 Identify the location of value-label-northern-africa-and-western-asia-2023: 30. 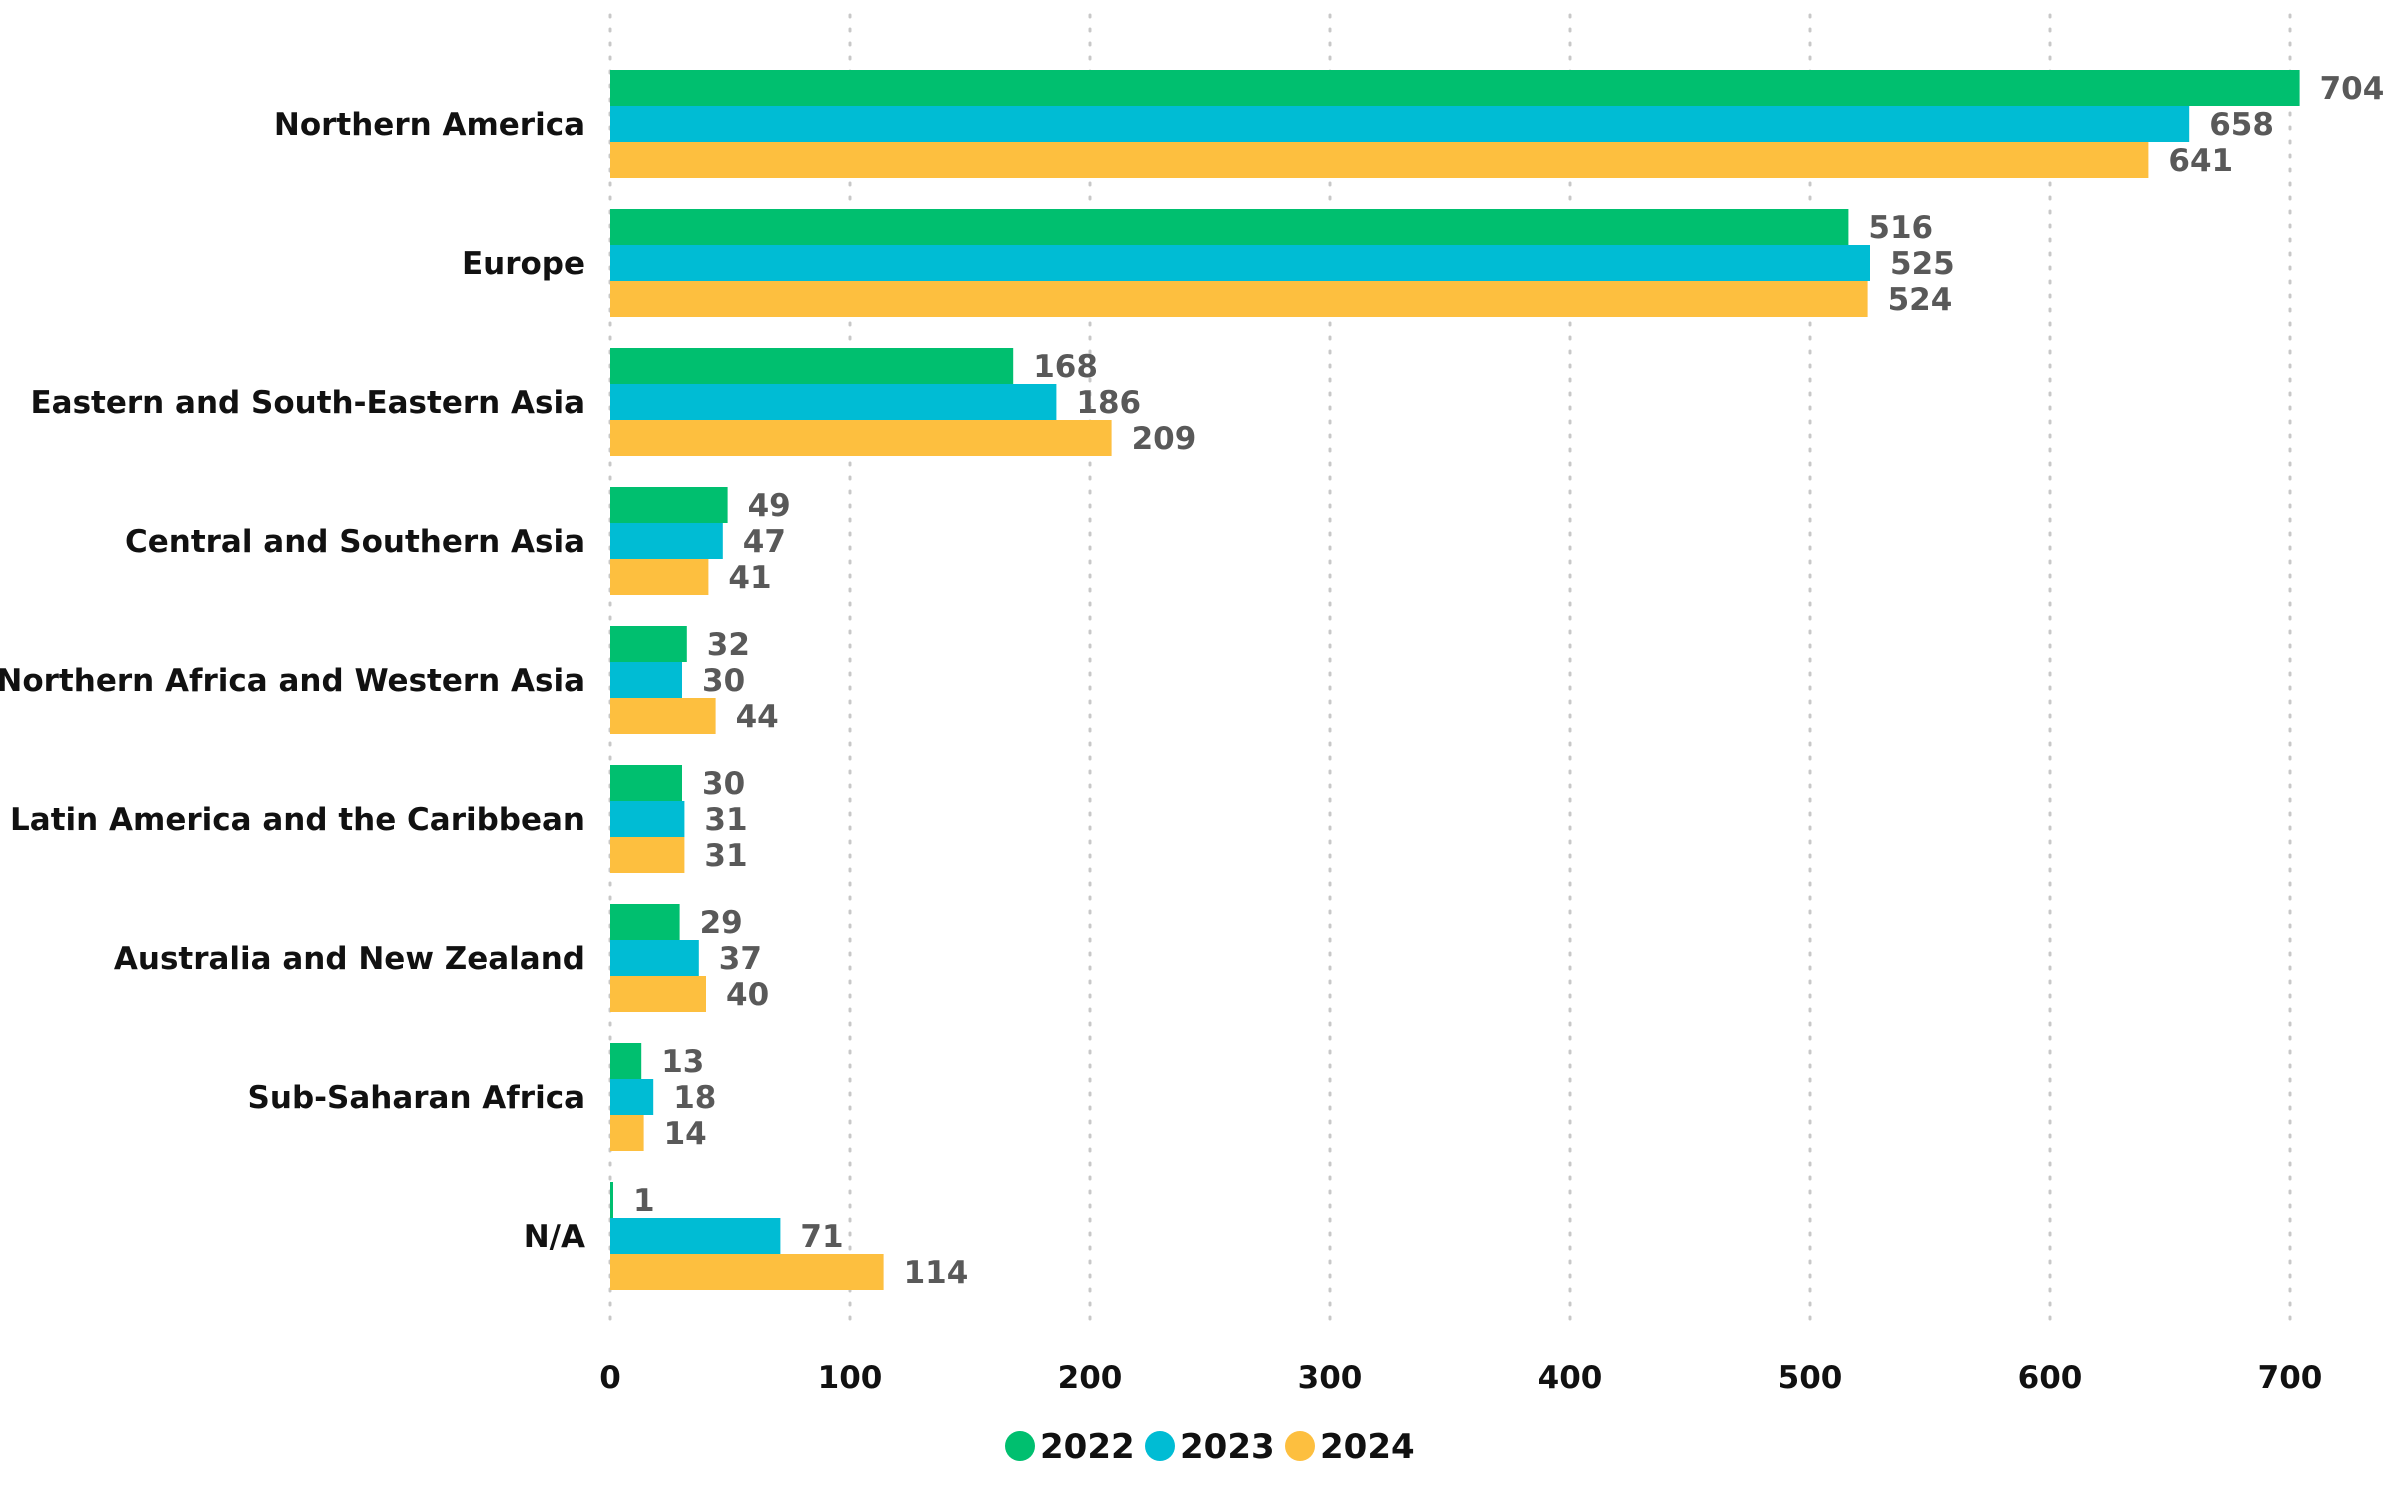
(723, 681).